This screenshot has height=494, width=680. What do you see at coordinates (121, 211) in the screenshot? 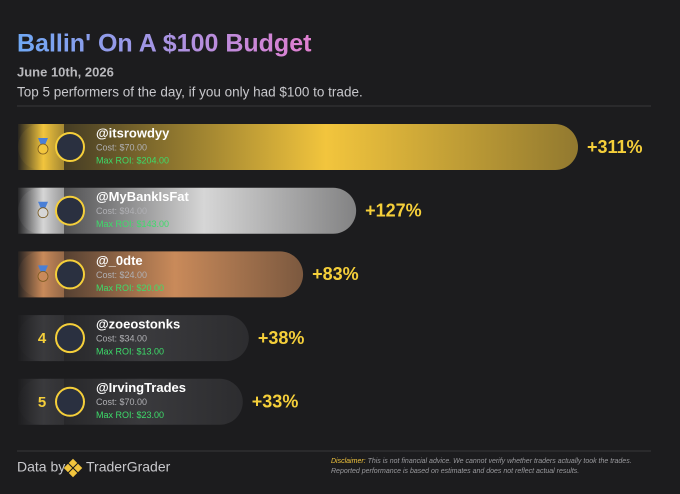
I see `cost: Cost: $94.00` at bounding box center [121, 211].